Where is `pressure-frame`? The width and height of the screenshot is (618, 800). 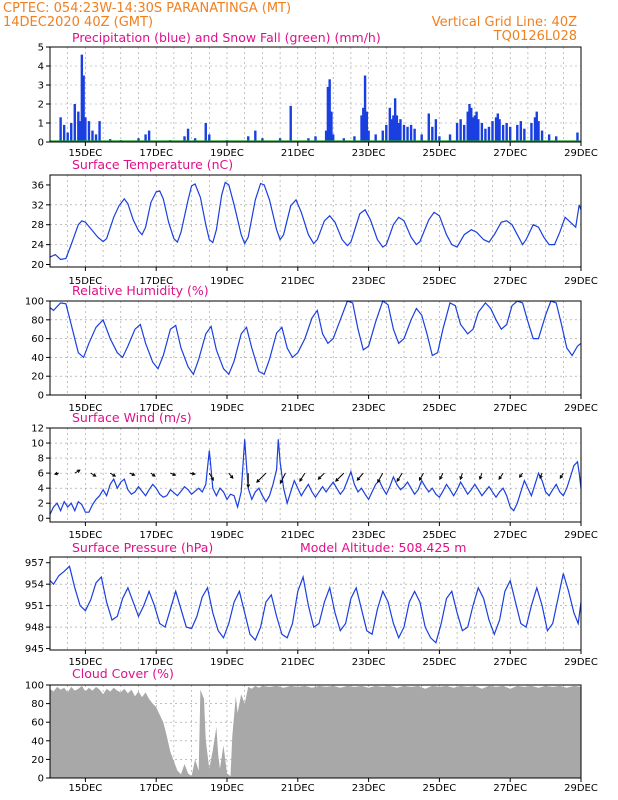 pressure-frame is located at coordinates (315, 603).